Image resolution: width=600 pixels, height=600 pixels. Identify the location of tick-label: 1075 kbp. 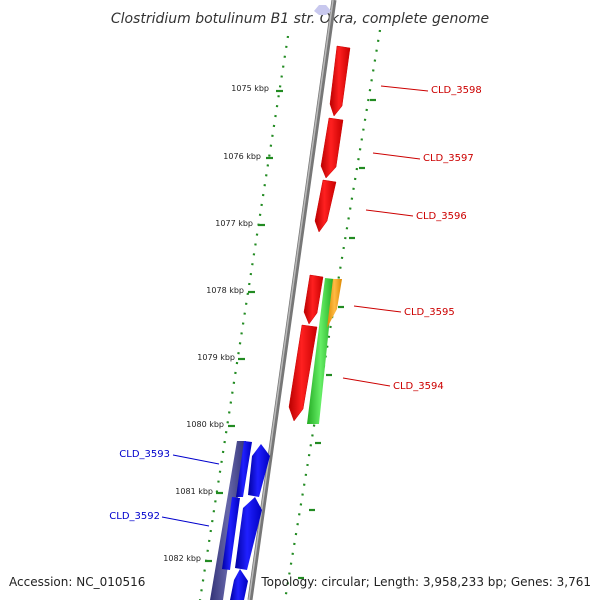
(250, 88).